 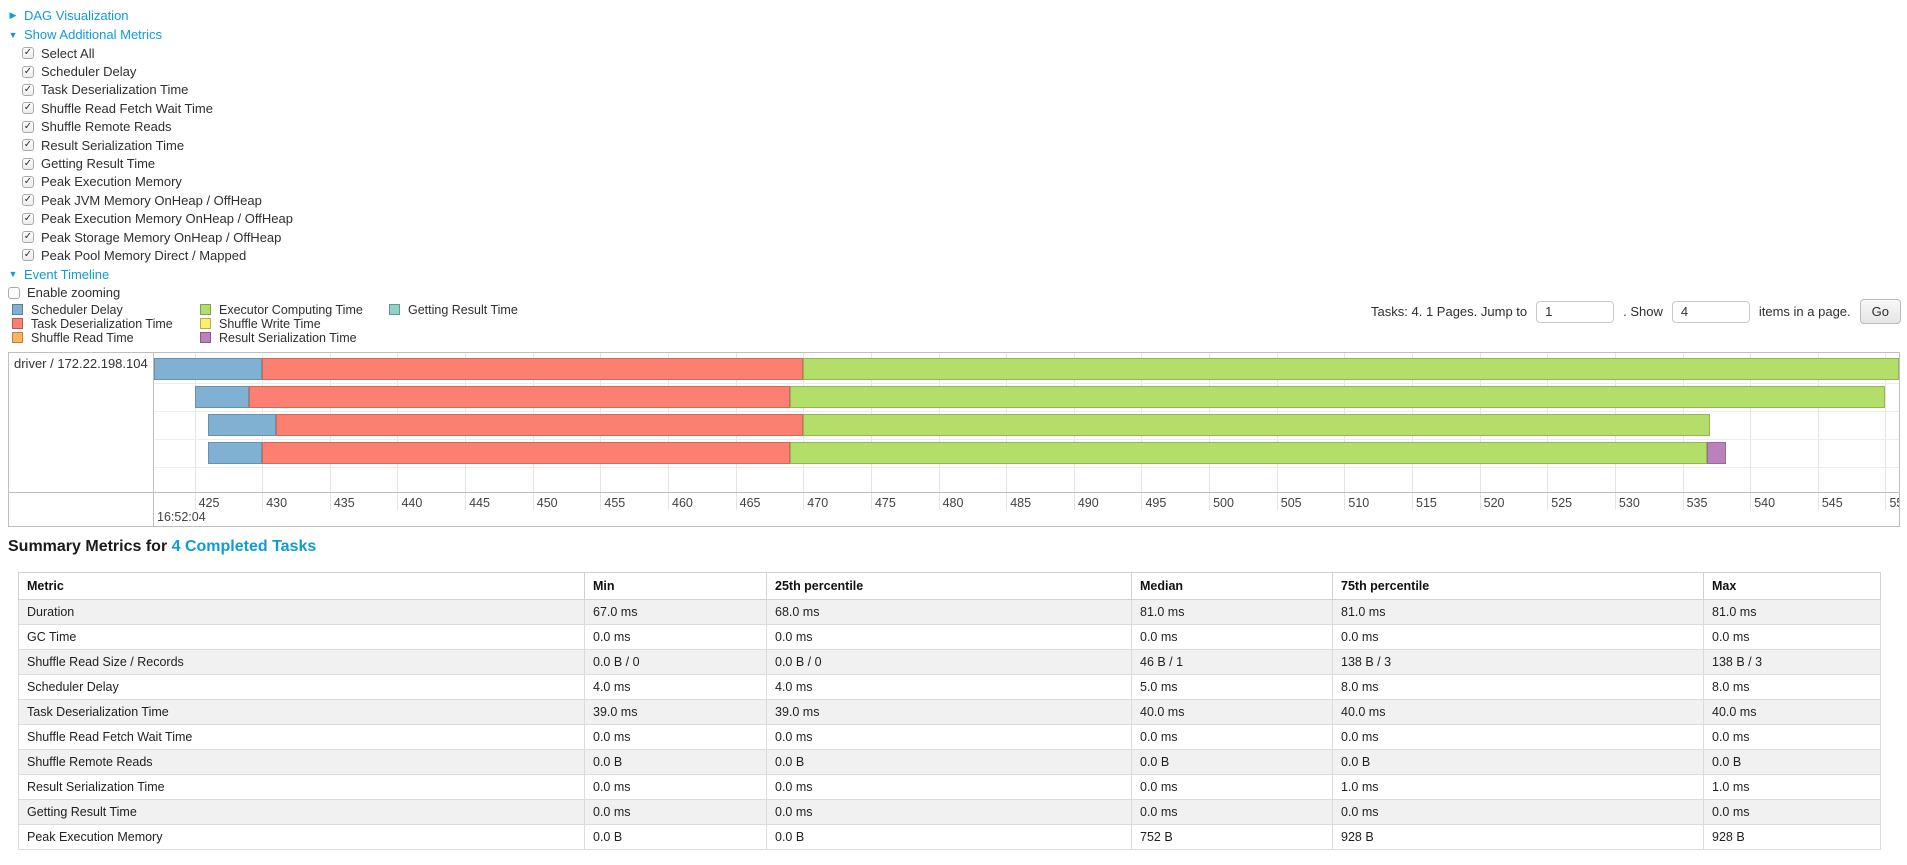 I want to click on metric-checkbox-row: ✓ Peak Execution Memory, so click(x=150, y=182).